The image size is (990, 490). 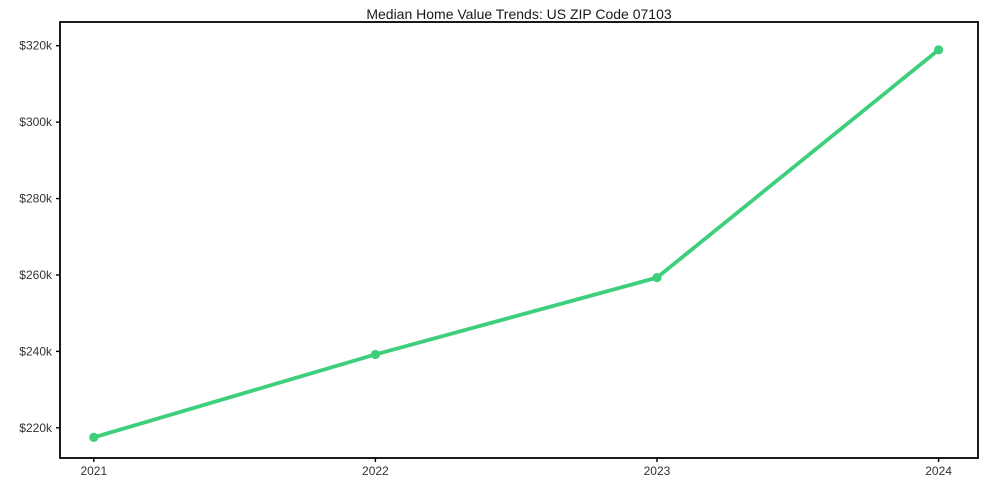 What do you see at coordinates (36, 199) in the screenshot?
I see `y-tick-label: $280k` at bounding box center [36, 199].